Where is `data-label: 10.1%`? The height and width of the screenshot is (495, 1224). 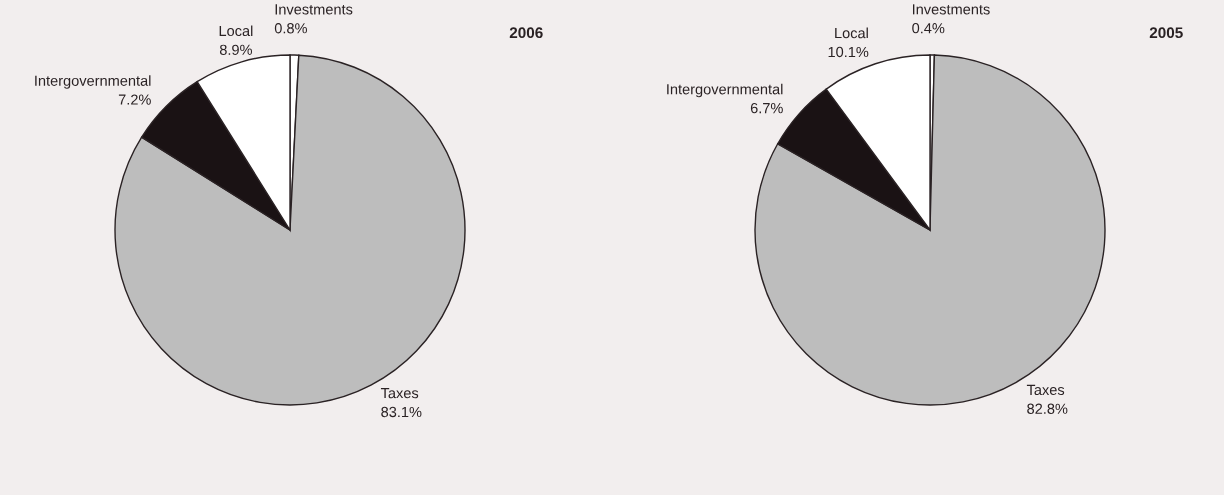
data-label: 10.1% is located at coordinates (848, 52).